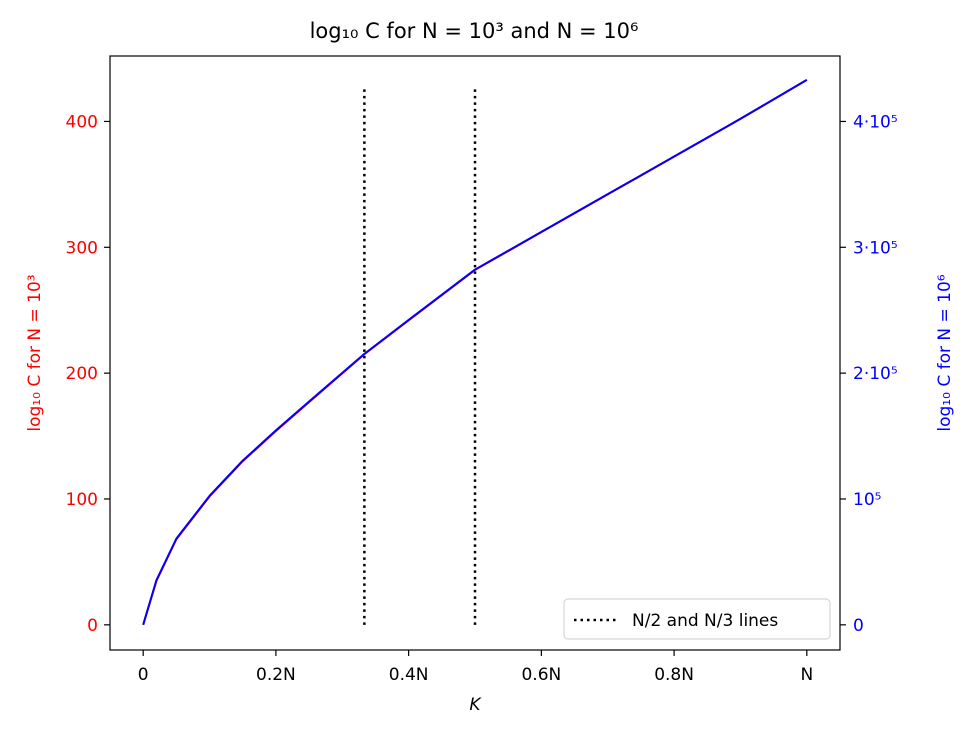 The image size is (976, 733). I want to click on x-axis-label: K, so click(475, 705).